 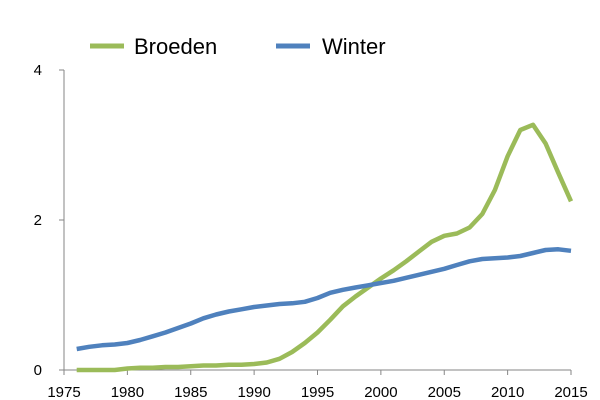 I want to click on x-tick-label: 2000, so click(x=380, y=392).